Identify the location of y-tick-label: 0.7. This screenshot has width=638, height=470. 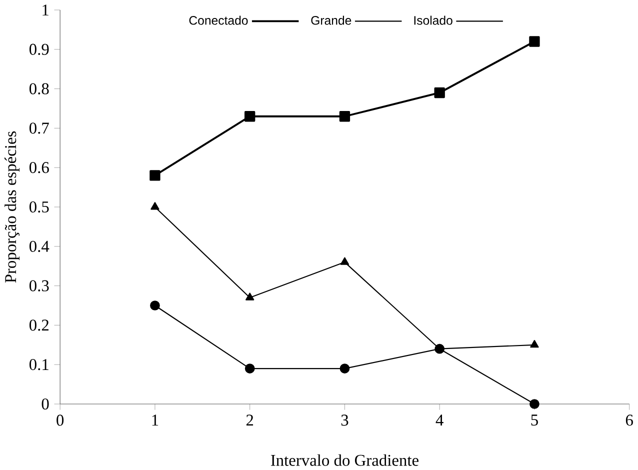
(39, 128).